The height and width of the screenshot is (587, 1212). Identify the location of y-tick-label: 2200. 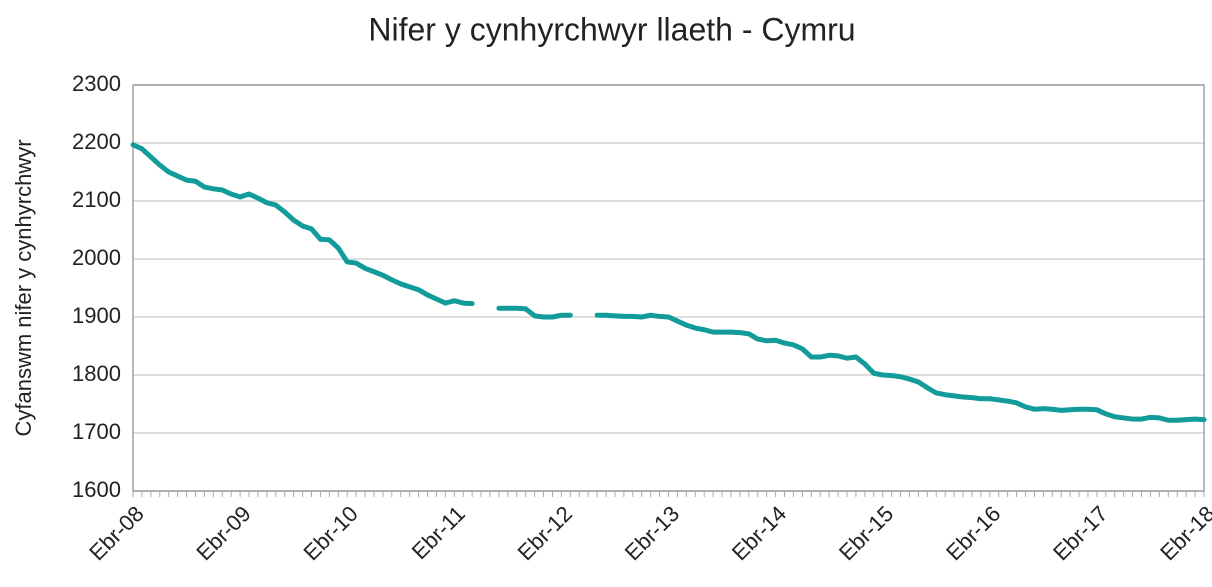
(96, 141).